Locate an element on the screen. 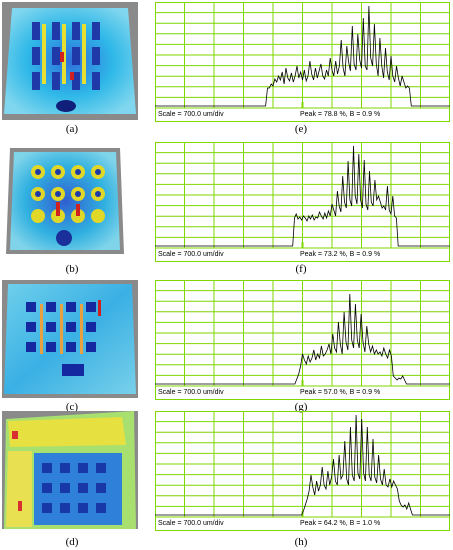  profile-plot-e is located at coordinates (302, 62).